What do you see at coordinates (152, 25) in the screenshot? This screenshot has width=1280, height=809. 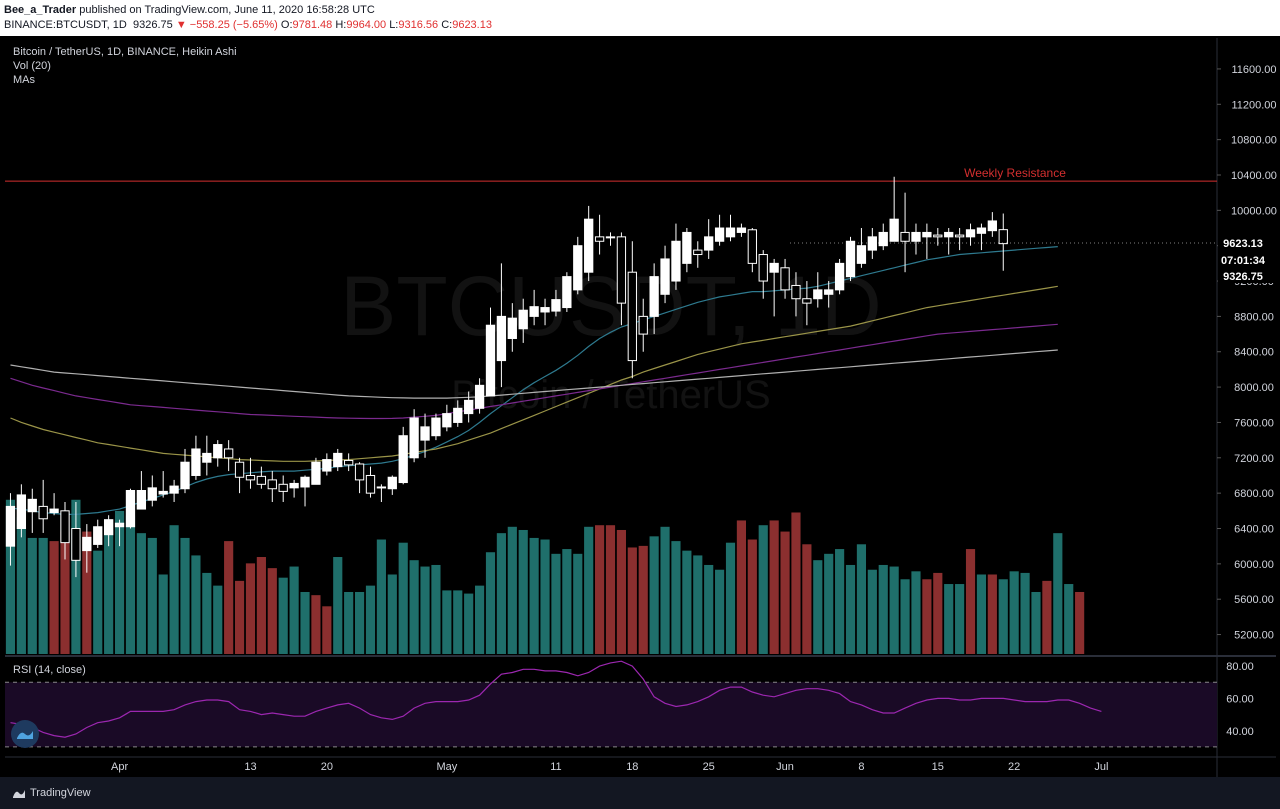 I see `last-price: 9326.75` at bounding box center [152, 25].